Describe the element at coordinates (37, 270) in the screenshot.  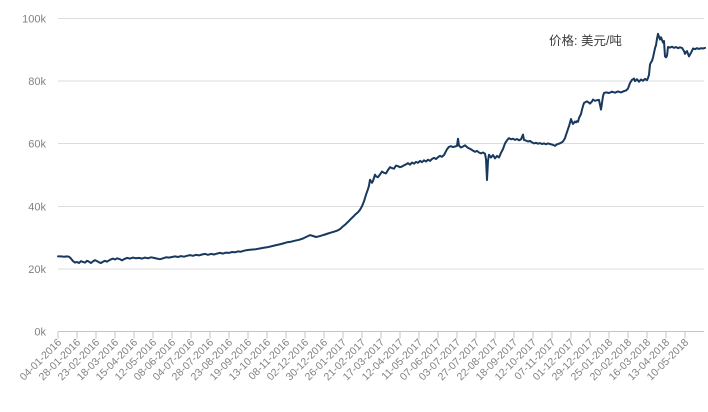
I see `y-axis-tick-label: 20k` at that location.